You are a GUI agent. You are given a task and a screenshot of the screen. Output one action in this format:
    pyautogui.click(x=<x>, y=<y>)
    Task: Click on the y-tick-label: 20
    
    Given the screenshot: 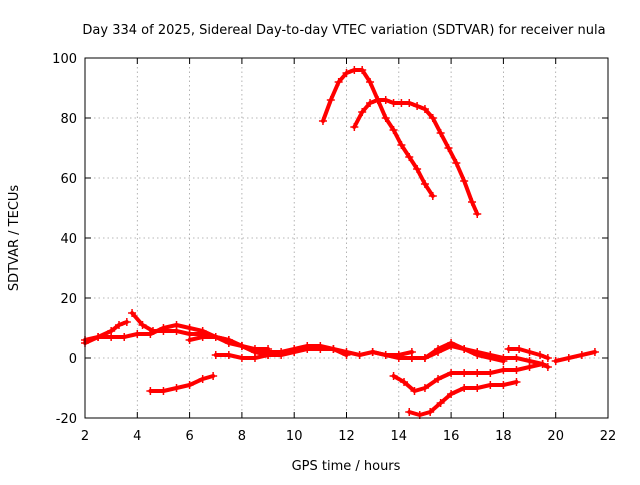 What is the action you would take?
    pyautogui.click(x=68, y=299)
    